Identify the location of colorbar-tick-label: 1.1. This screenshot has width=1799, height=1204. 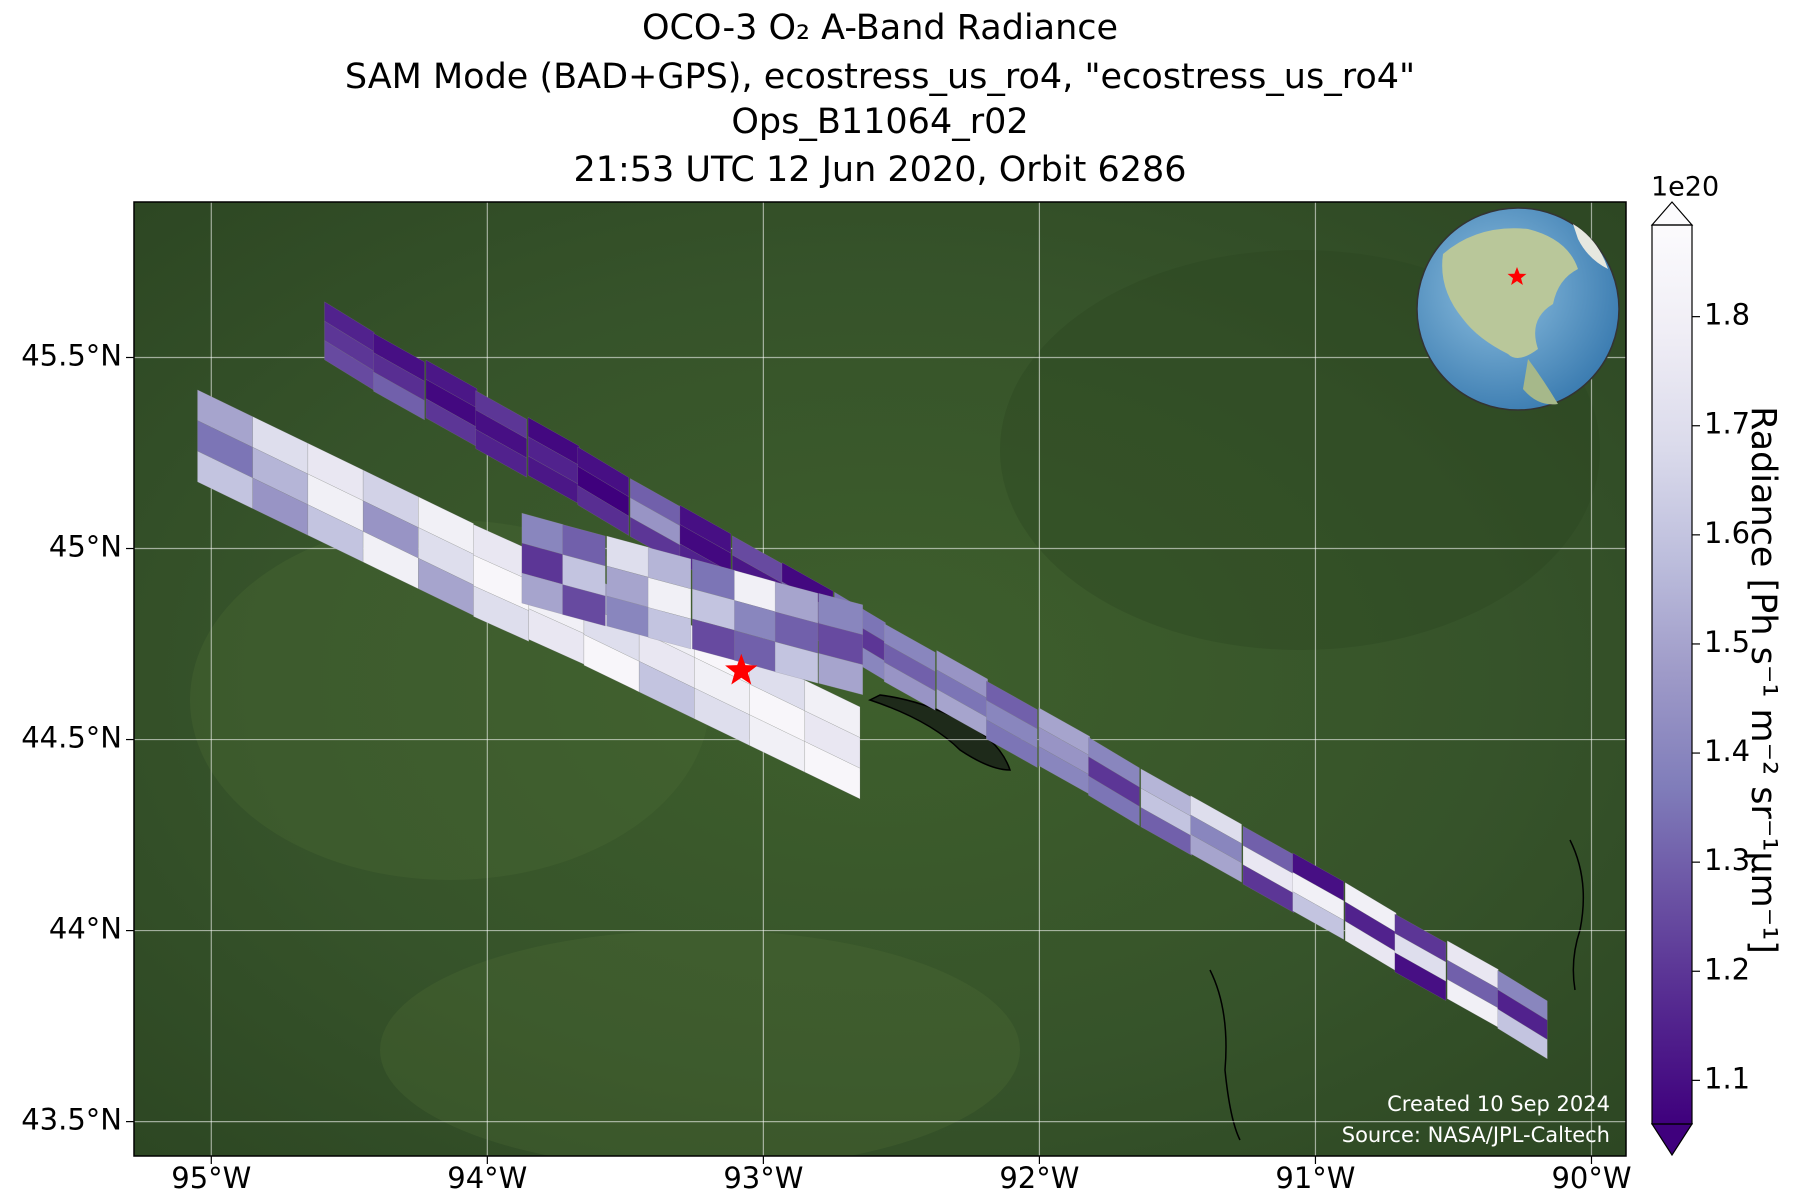
(1727, 1078).